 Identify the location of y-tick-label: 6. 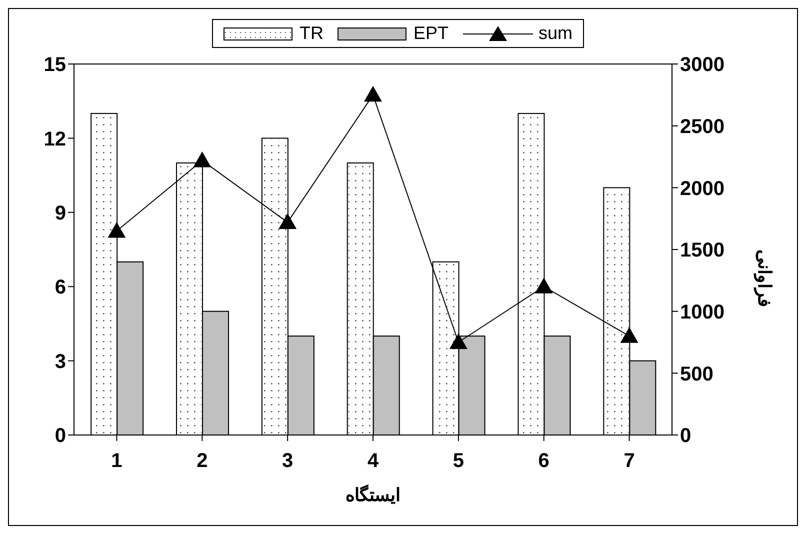
(60, 287).